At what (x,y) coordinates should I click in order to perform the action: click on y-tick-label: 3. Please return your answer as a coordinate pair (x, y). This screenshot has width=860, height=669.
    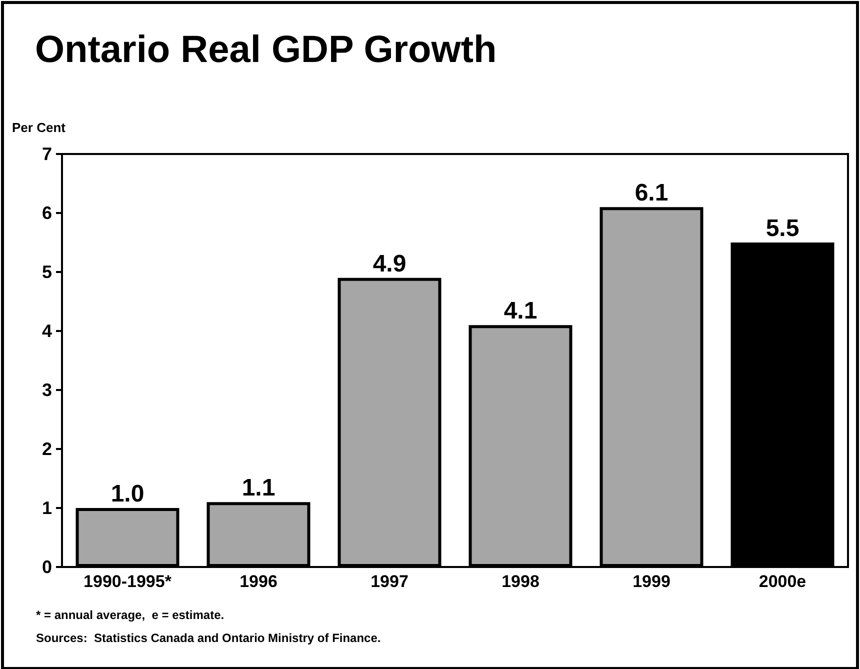
    Looking at the image, I should click on (47, 390).